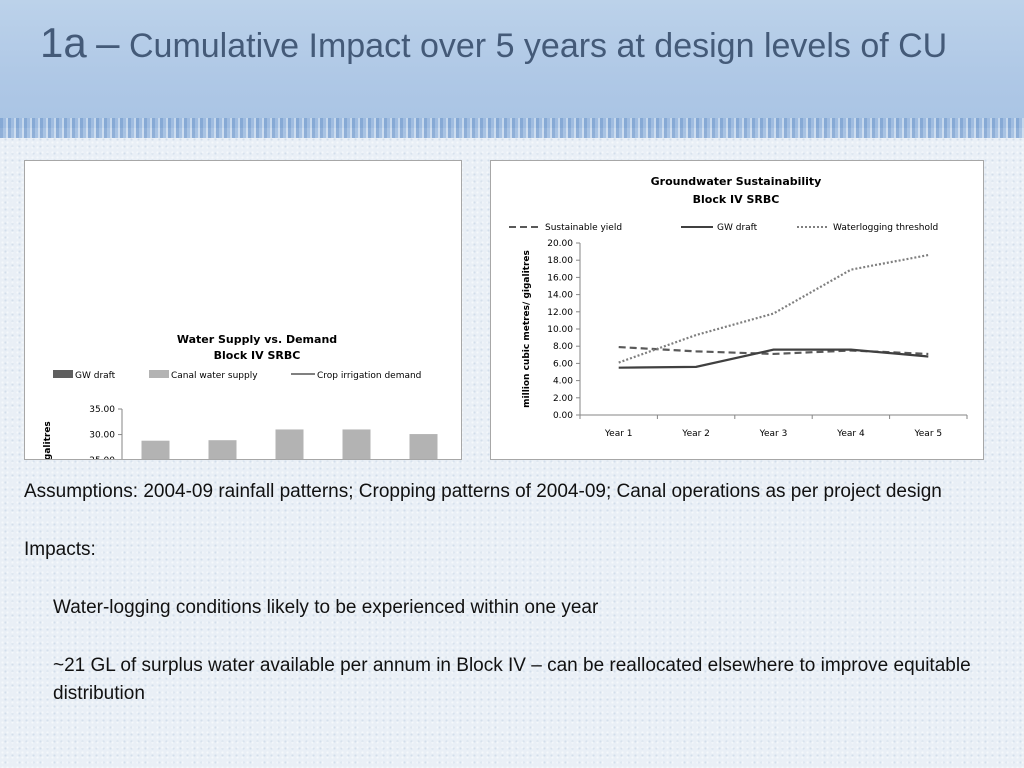  Describe the element at coordinates (48, 440) in the screenshot. I see `y-axis-label: million cubic metres/gigalitres` at that location.